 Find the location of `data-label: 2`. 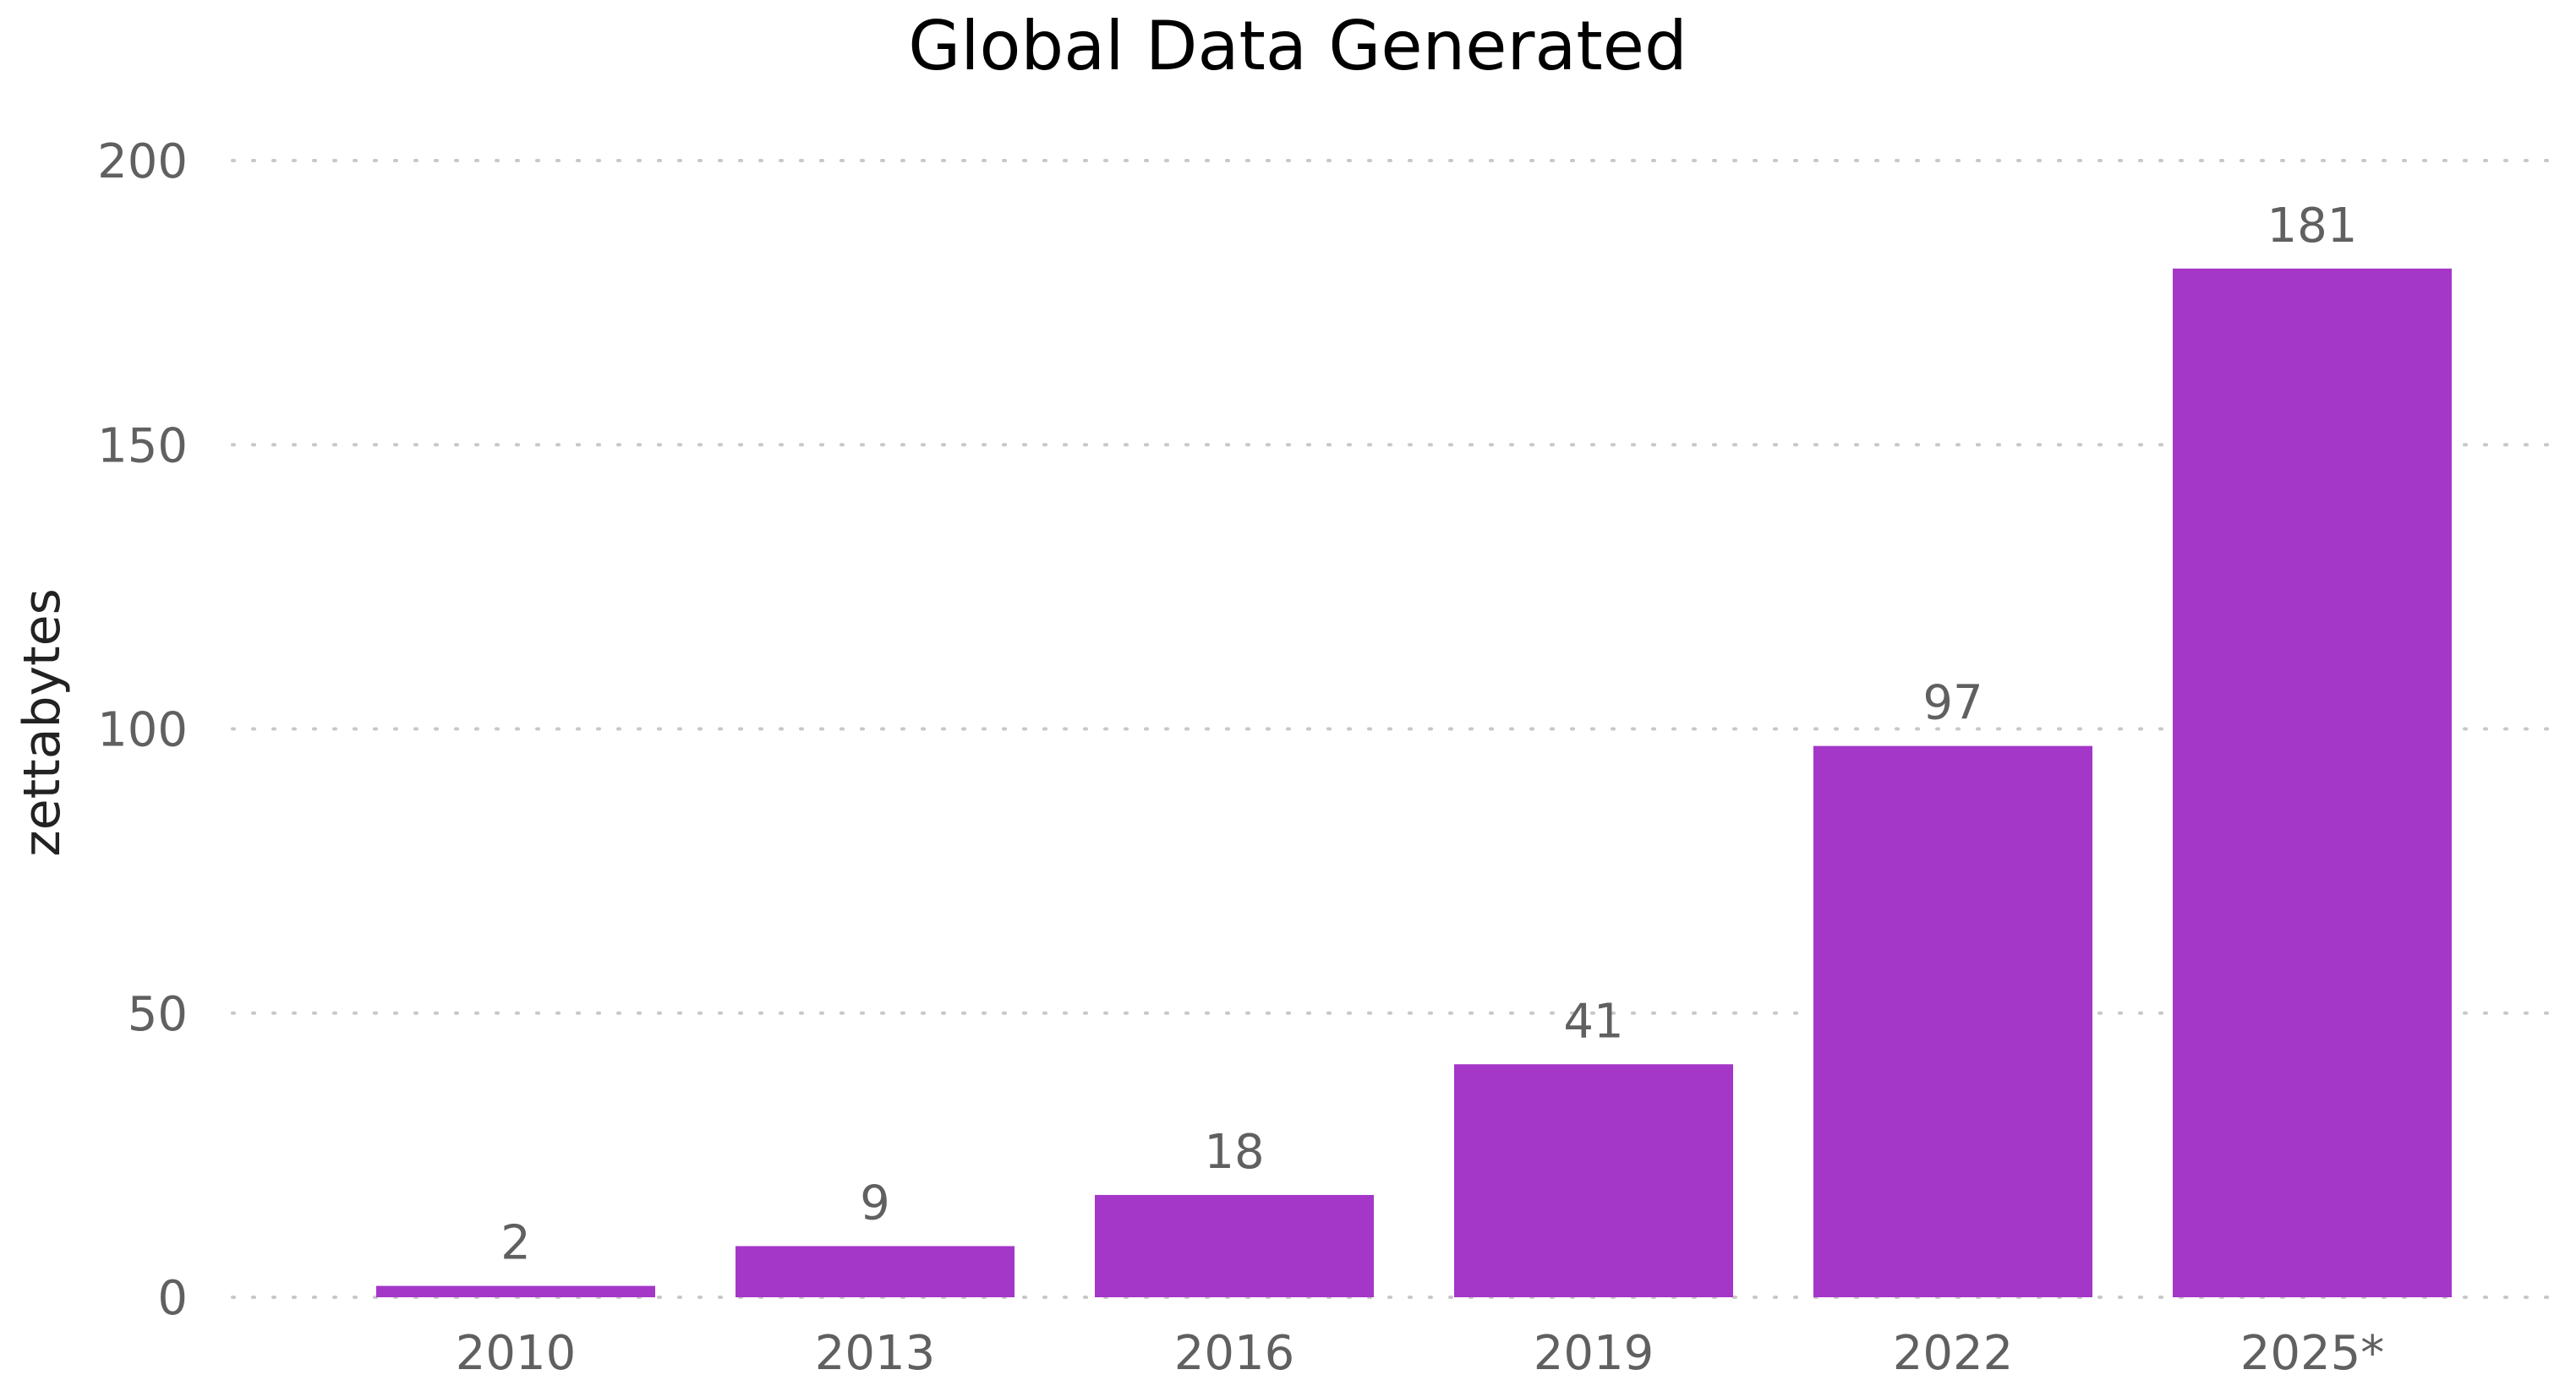

data-label: 2 is located at coordinates (515, 1243).